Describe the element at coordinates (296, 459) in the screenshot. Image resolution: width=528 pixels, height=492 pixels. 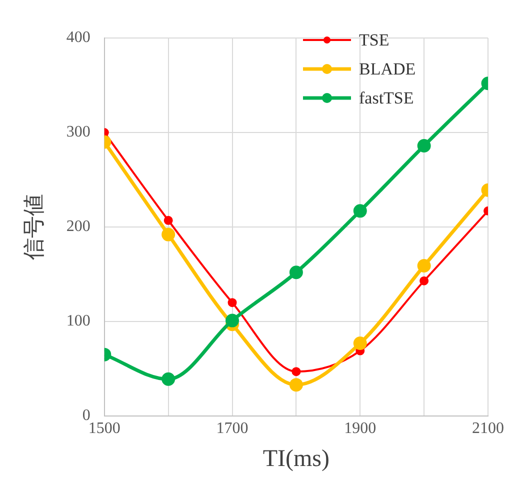
I see `x-axis-title: TI(ms)` at that location.